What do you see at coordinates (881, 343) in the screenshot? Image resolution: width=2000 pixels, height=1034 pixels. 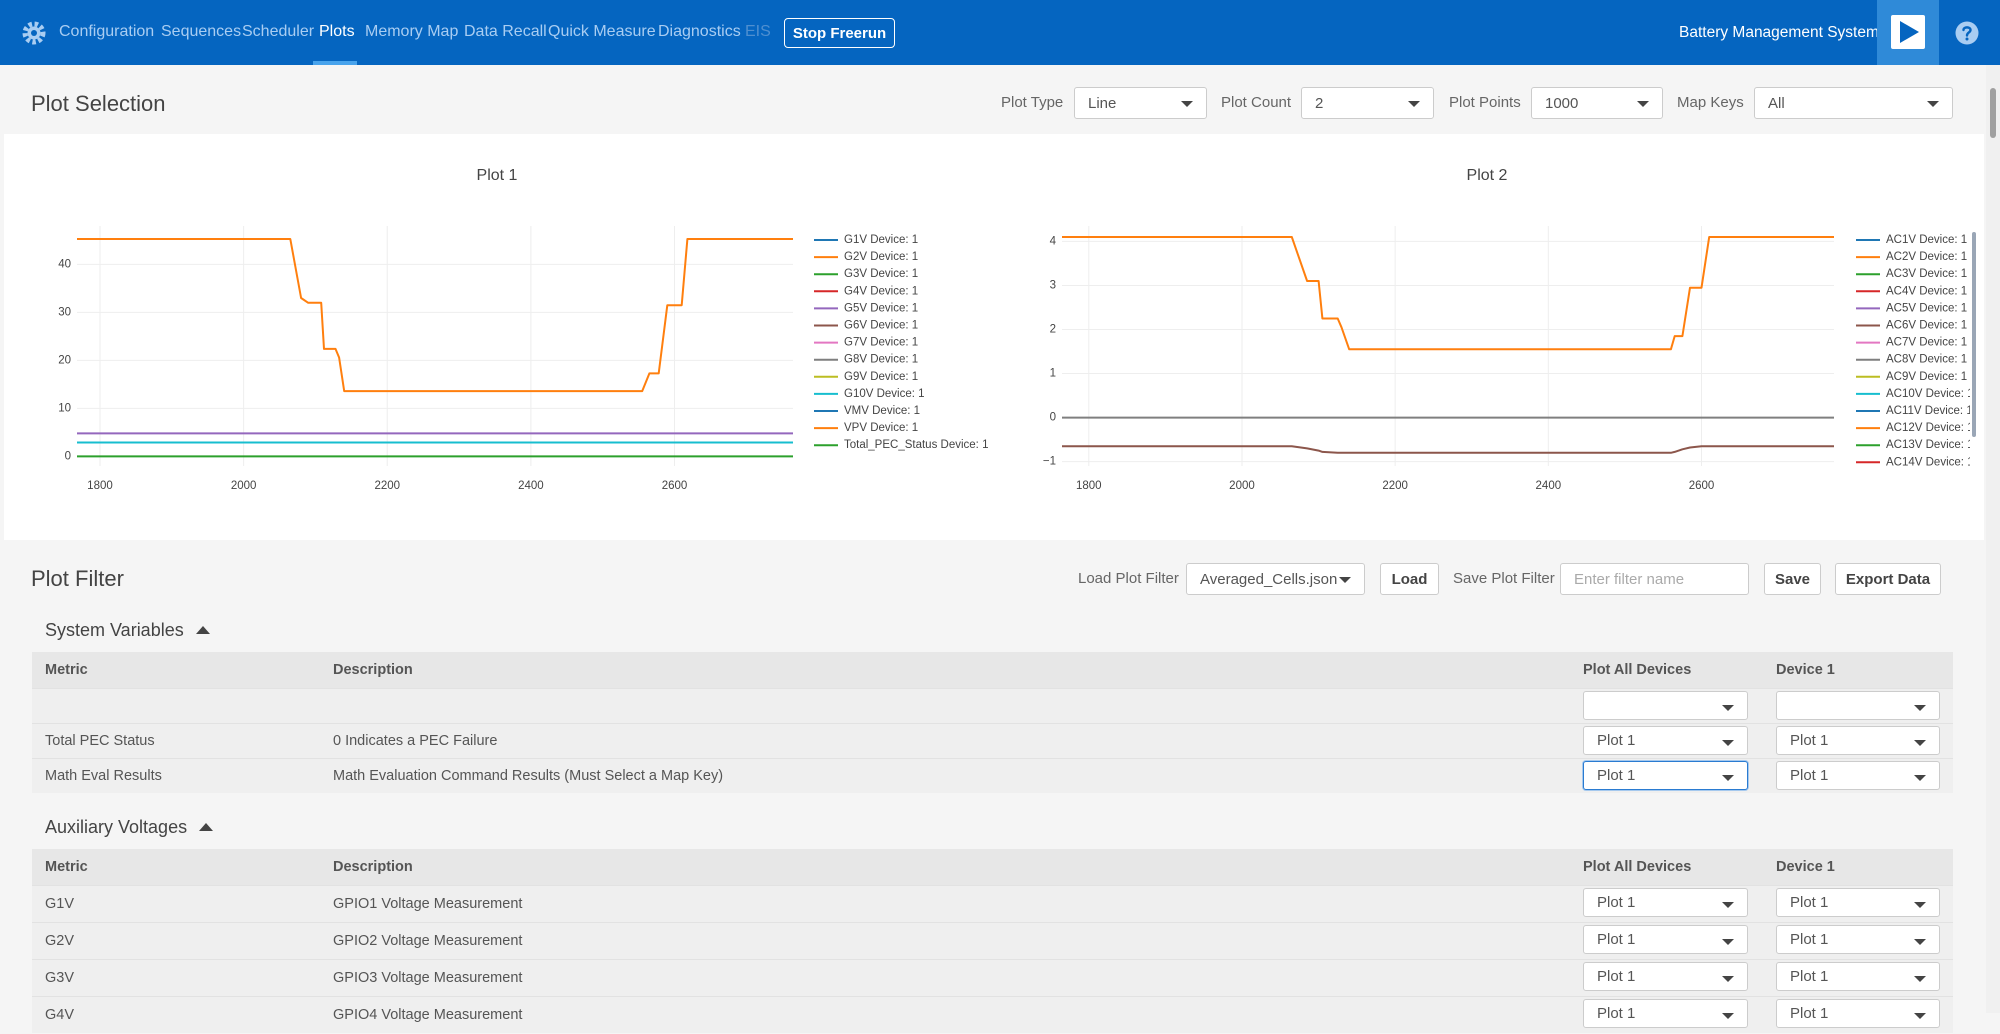 I see `legend-label: G7V Device: 1` at bounding box center [881, 343].